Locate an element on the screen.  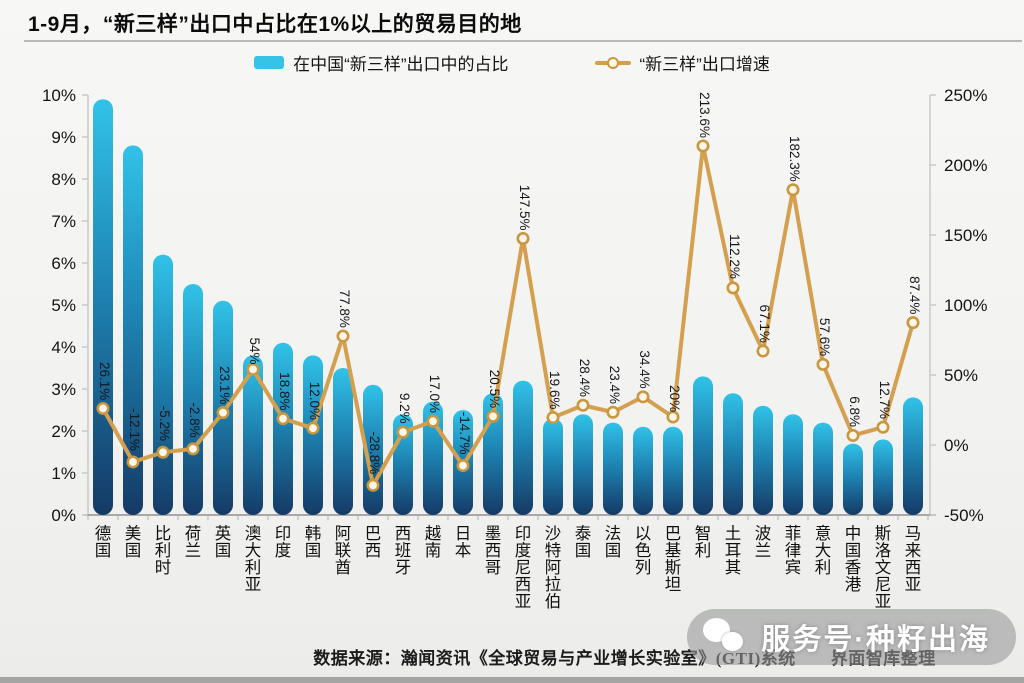
watermark: 服务号·种籽出海 is located at coordinates (851, 637).